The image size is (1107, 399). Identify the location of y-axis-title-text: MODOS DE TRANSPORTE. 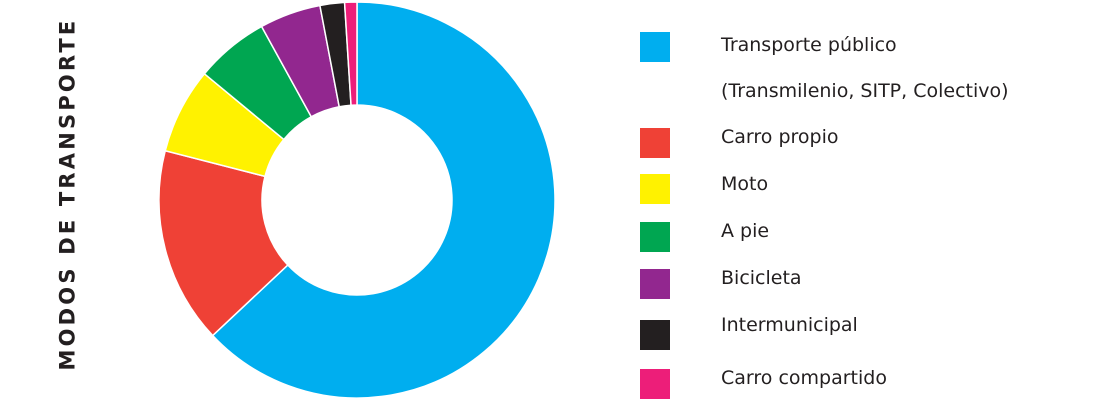
(67, 194).